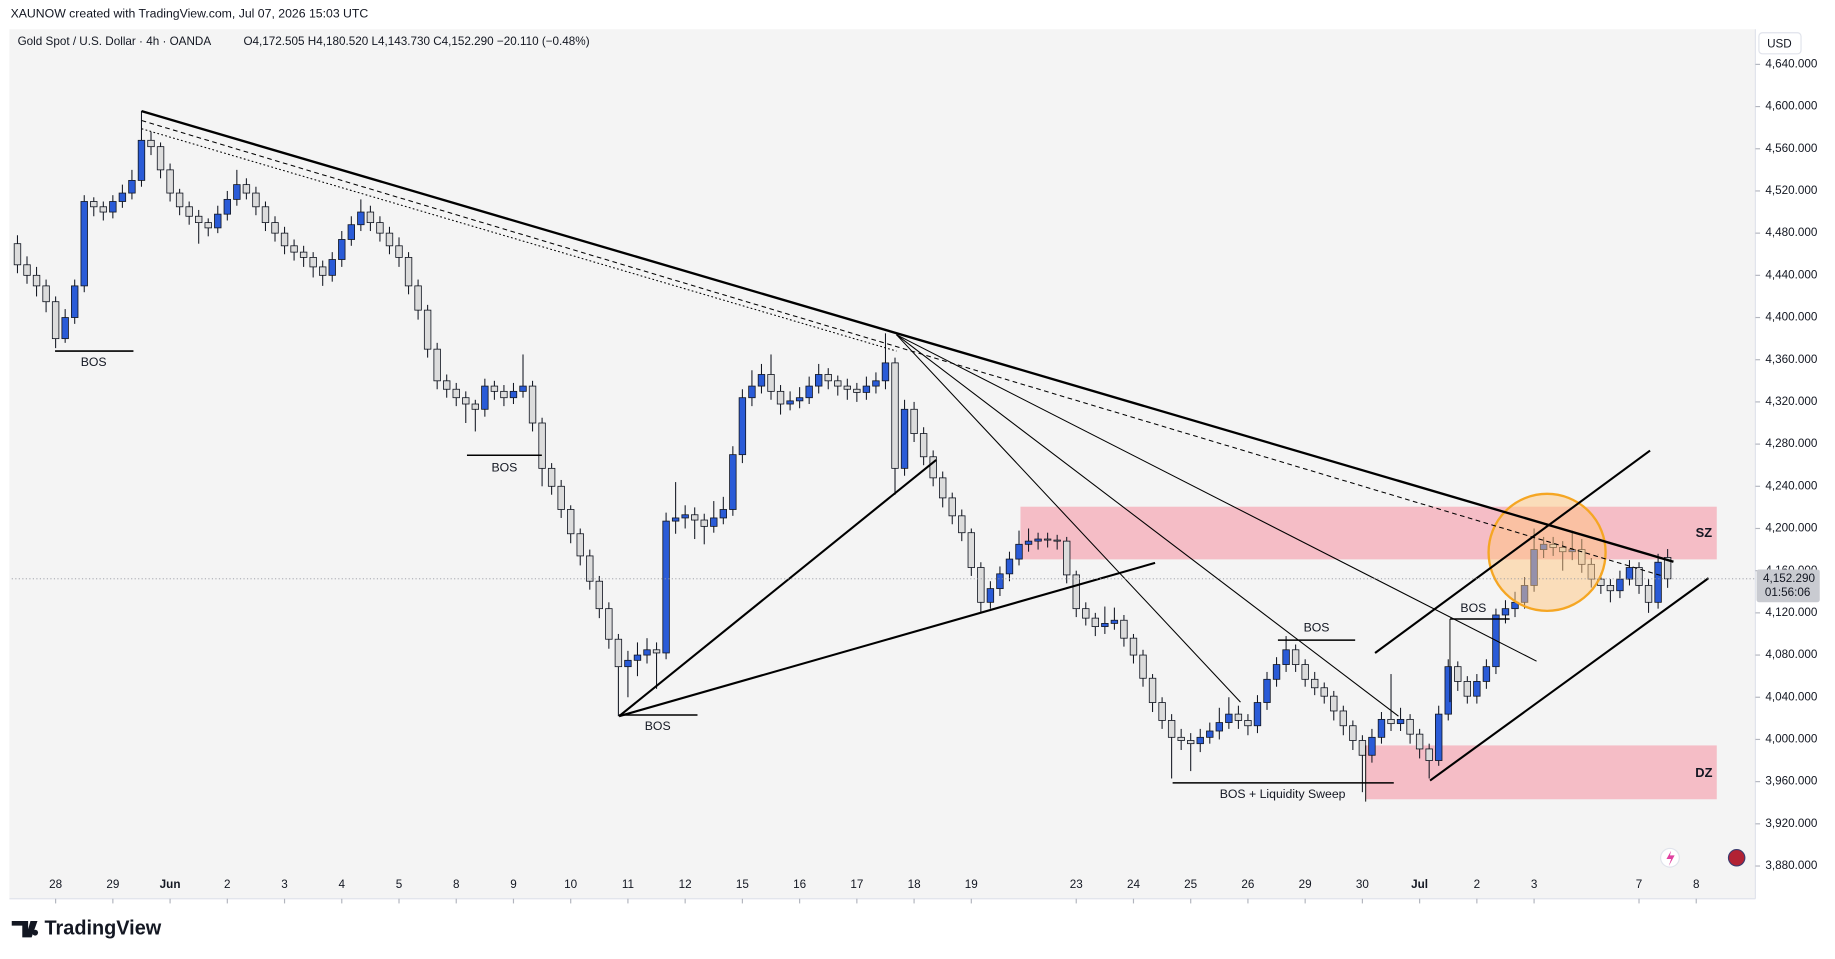 The height and width of the screenshot is (959, 1835). I want to click on x-tick-label: 5, so click(399, 884).